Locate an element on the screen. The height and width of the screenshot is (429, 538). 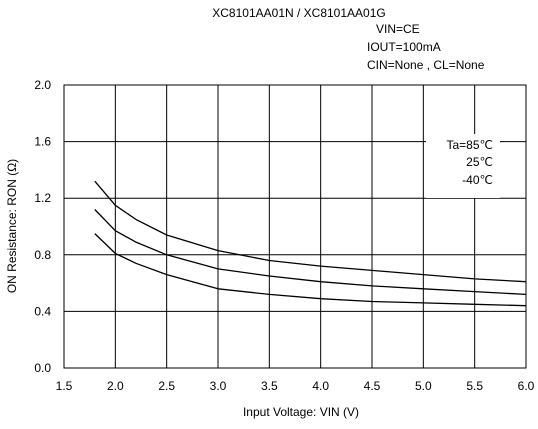
legend-item-minus40c: -40℃ is located at coordinates (477, 180).